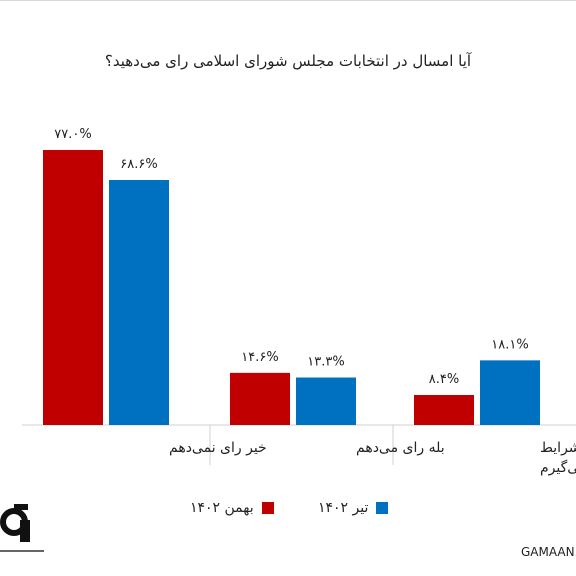  What do you see at coordinates (22, 530) in the screenshot?
I see `gamaan-logo-icon` at bounding box center [22, 530].